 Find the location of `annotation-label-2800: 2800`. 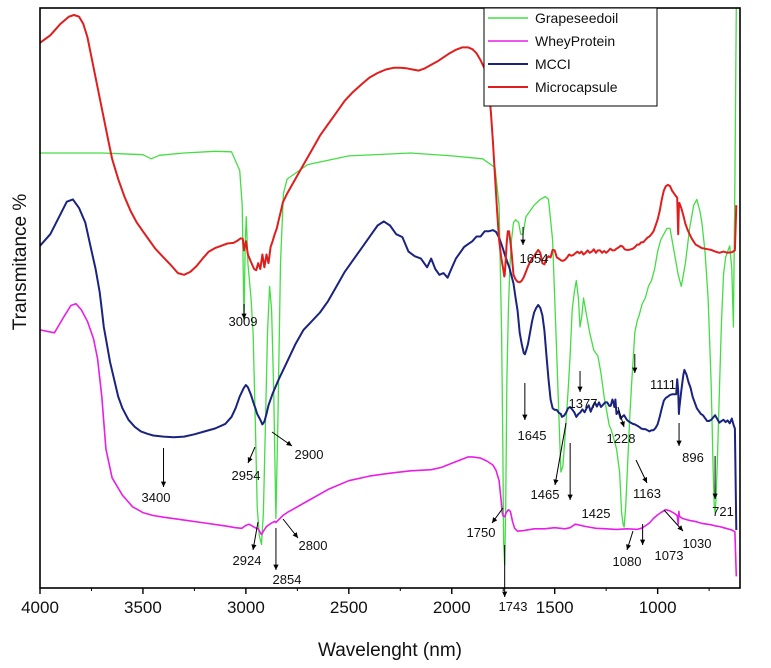

annotation-label-2800: 2800 is located at coordinates (313, 545).